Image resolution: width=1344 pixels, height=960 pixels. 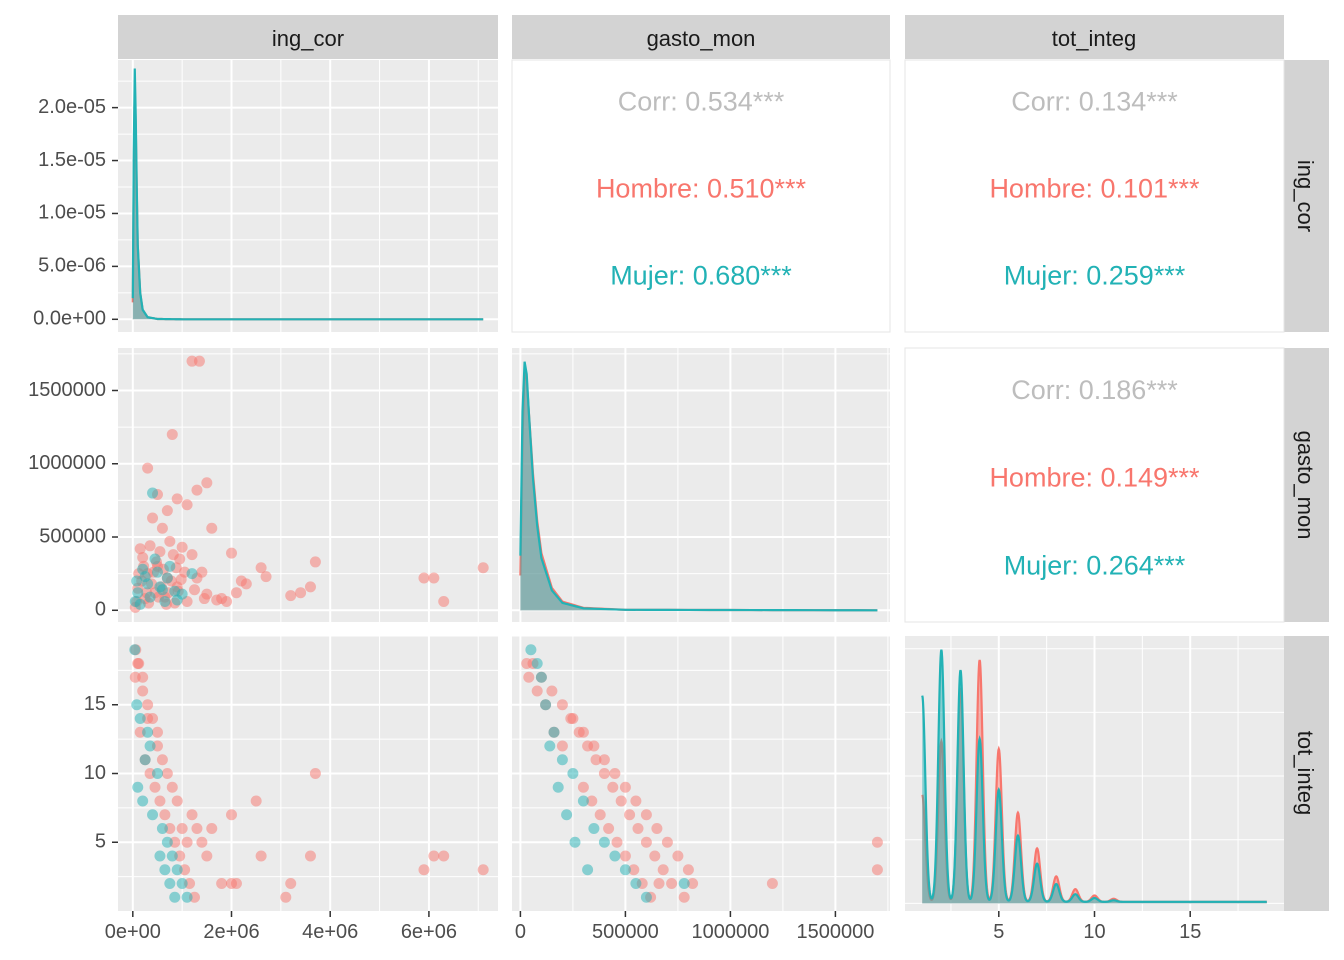 What do you see at coordinates (429, 932) in the screenshot?
I see `x-tick-label-0: 6e+06` at bounding box center [429, 932].